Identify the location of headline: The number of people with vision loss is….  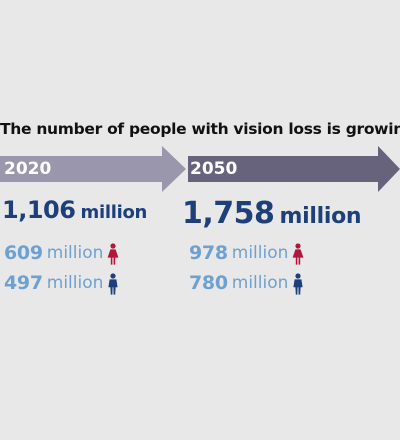
(200, 129).